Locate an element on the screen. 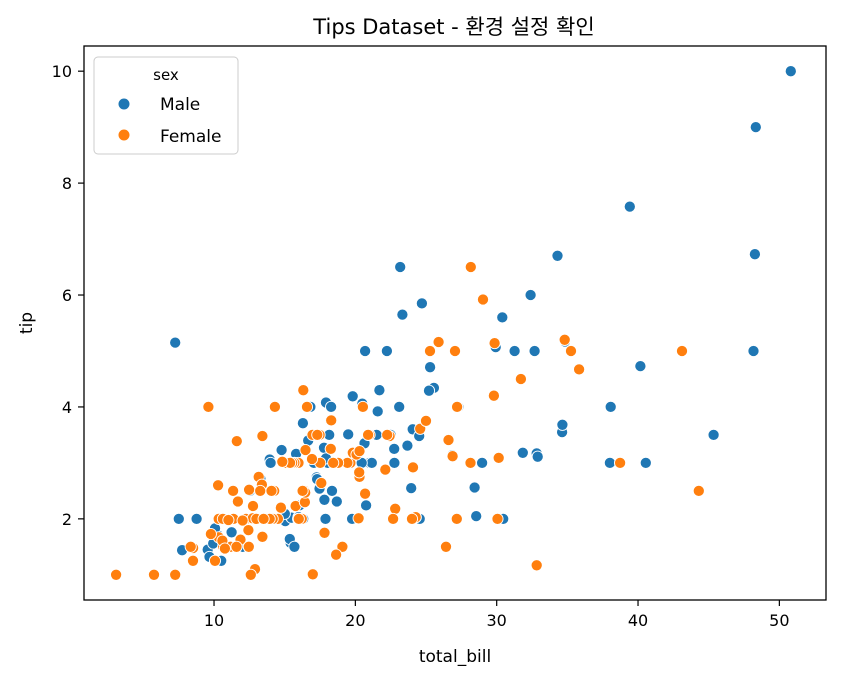  y-tick-label-4: 4 is located at coordinates (67, 407).